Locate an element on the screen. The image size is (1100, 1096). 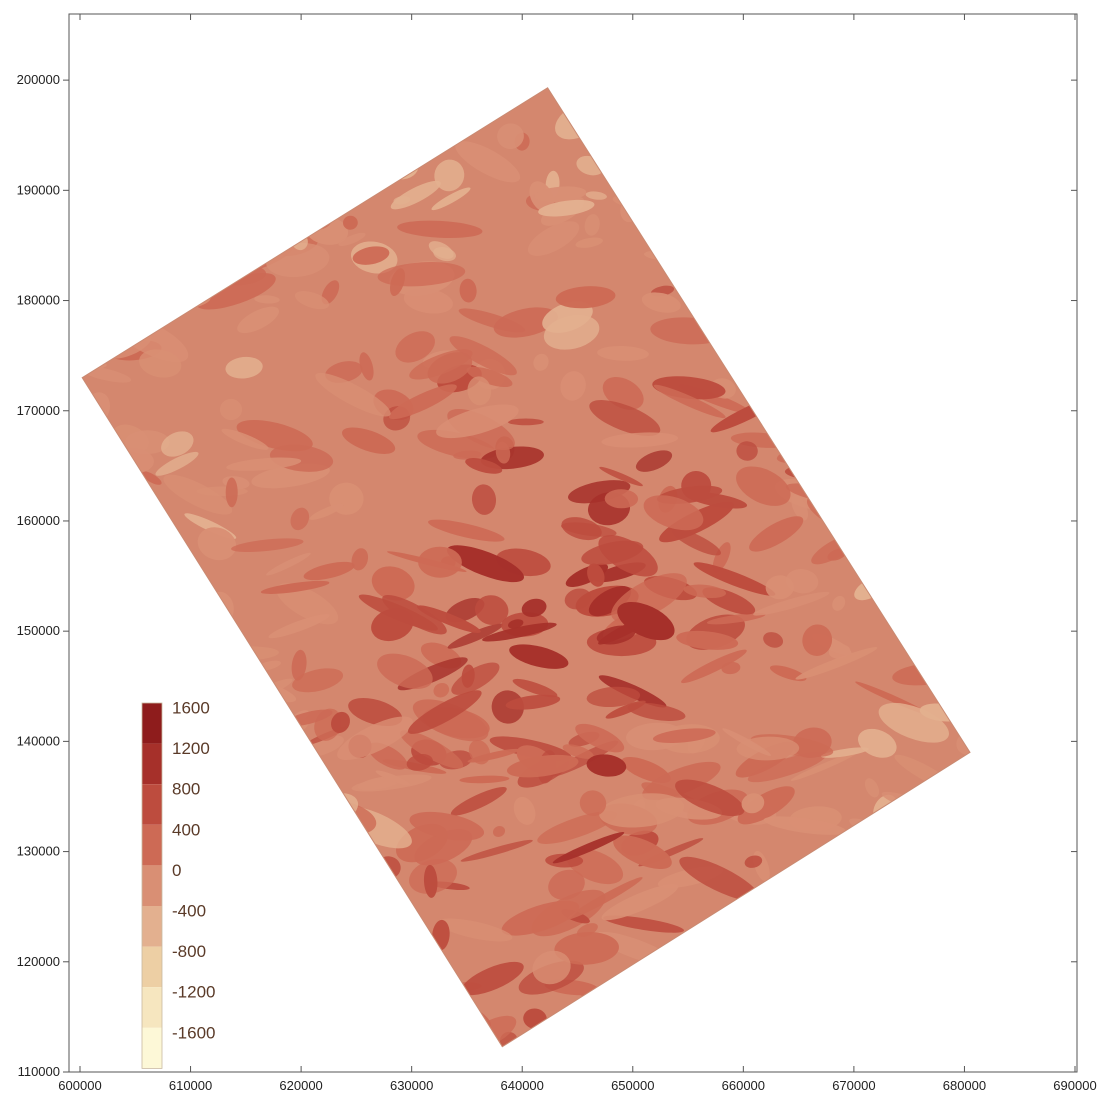
x-tick-label: 630000 is located at coordinates (411, 1085).